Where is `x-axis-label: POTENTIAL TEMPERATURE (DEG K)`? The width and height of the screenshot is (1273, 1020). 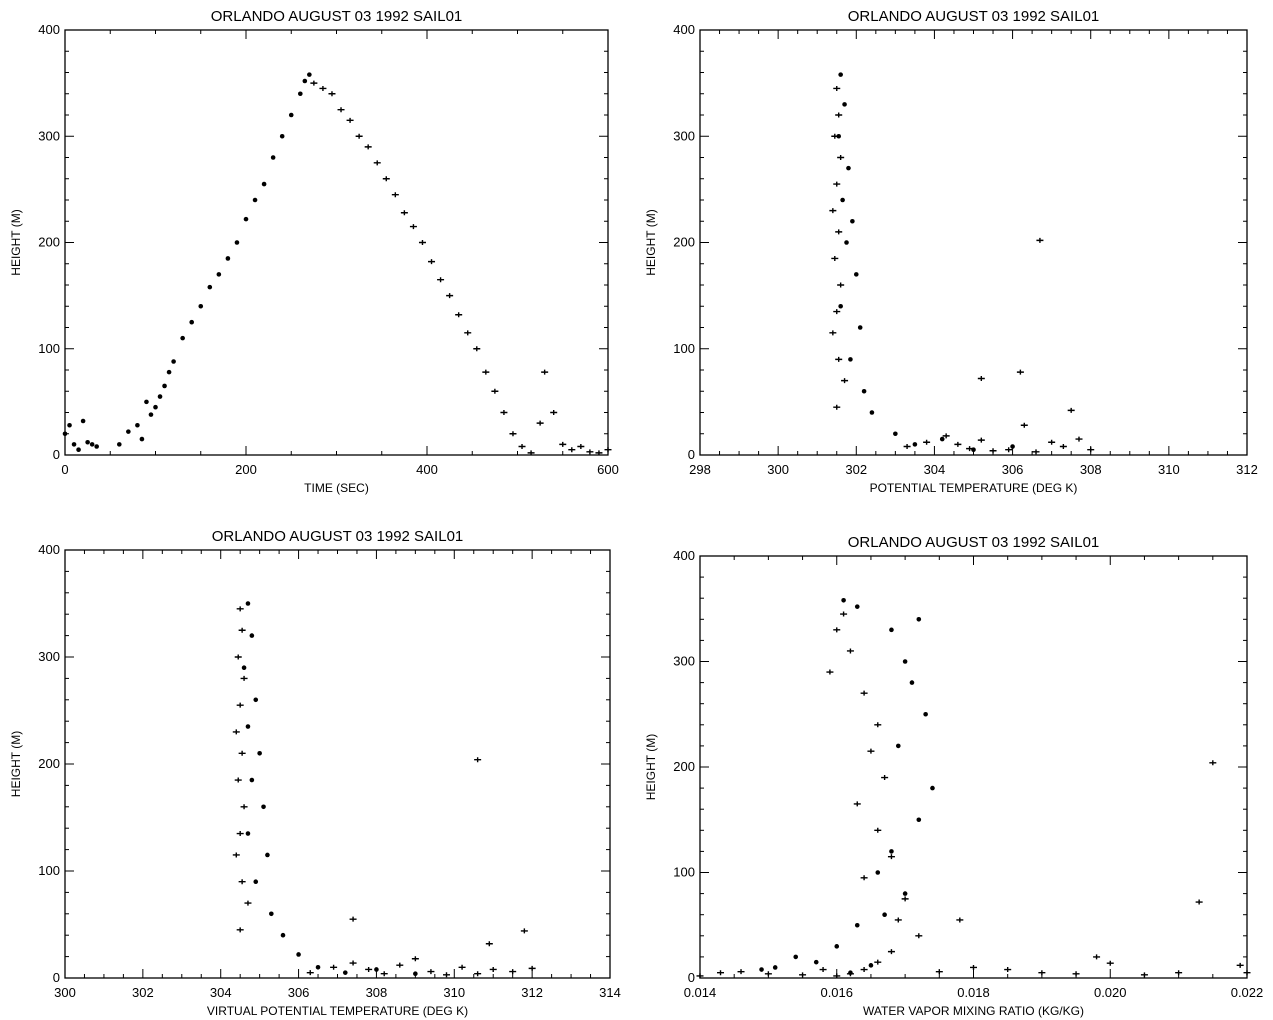 x-axis-label: POTENTIAL TEMPERATURE (DEG K) is located at coordinates (974, 488).